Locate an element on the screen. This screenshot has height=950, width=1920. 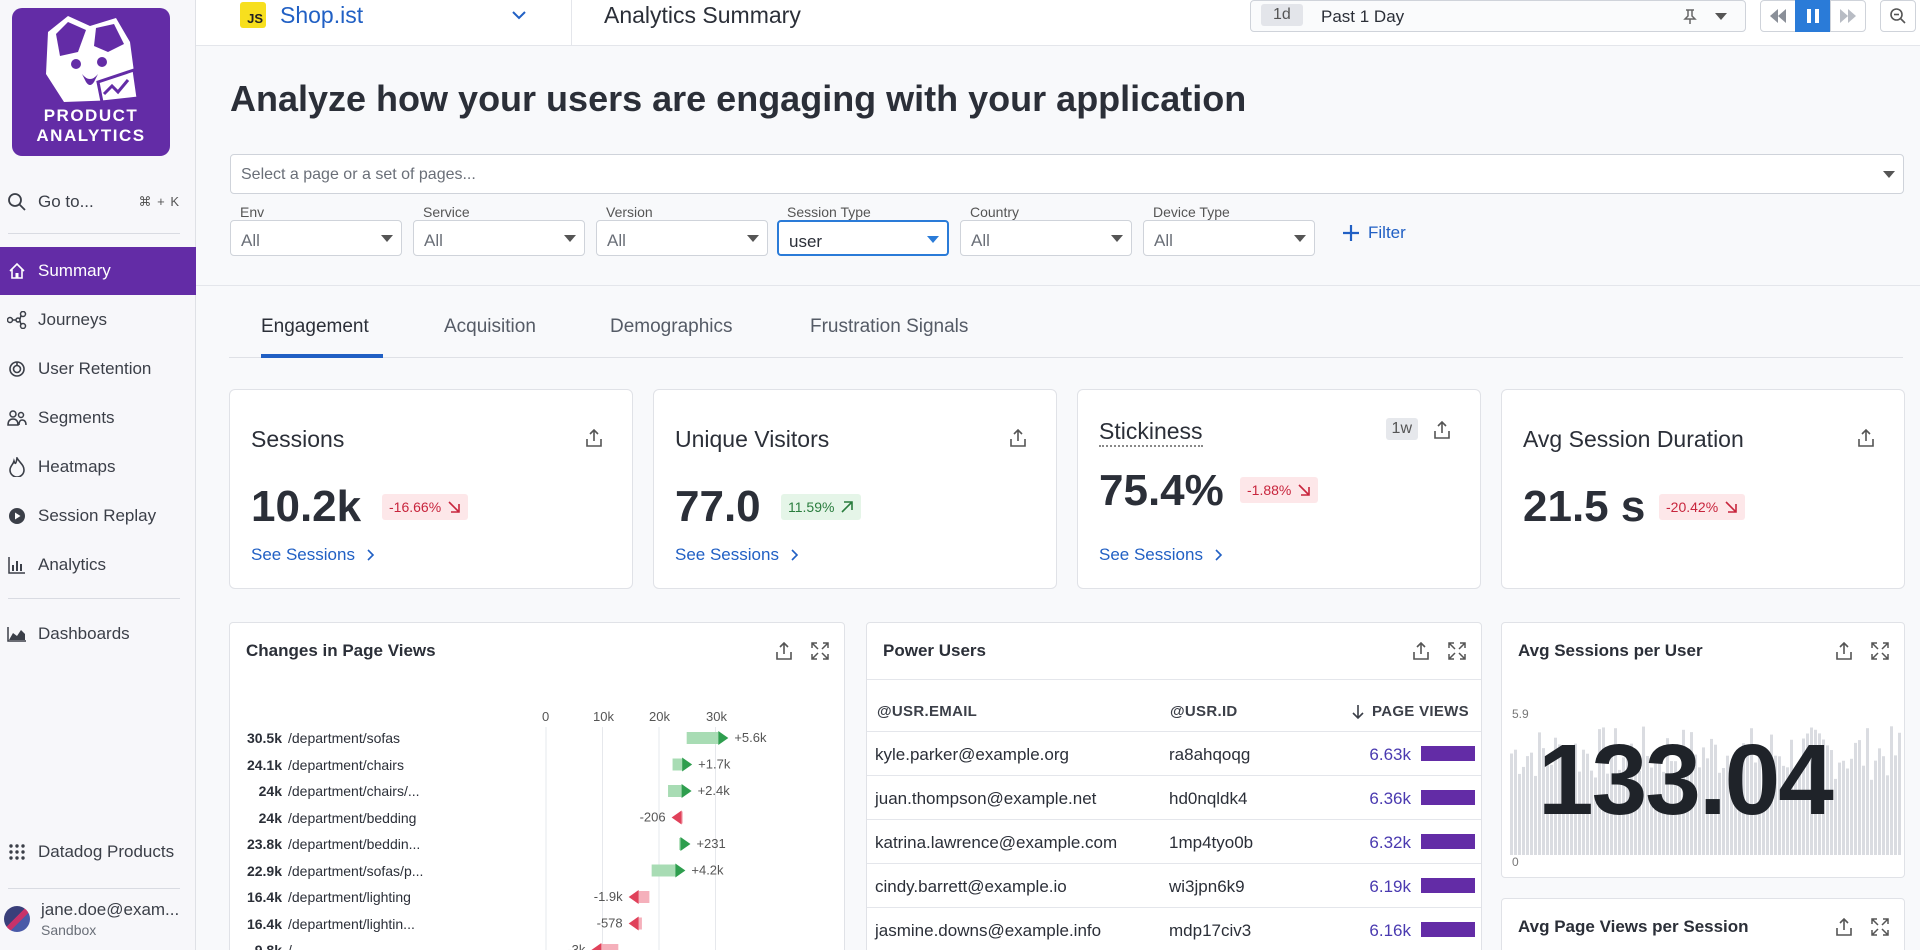
sidebar-item-user-retention: User Retention is located at coordinates (98, 369).